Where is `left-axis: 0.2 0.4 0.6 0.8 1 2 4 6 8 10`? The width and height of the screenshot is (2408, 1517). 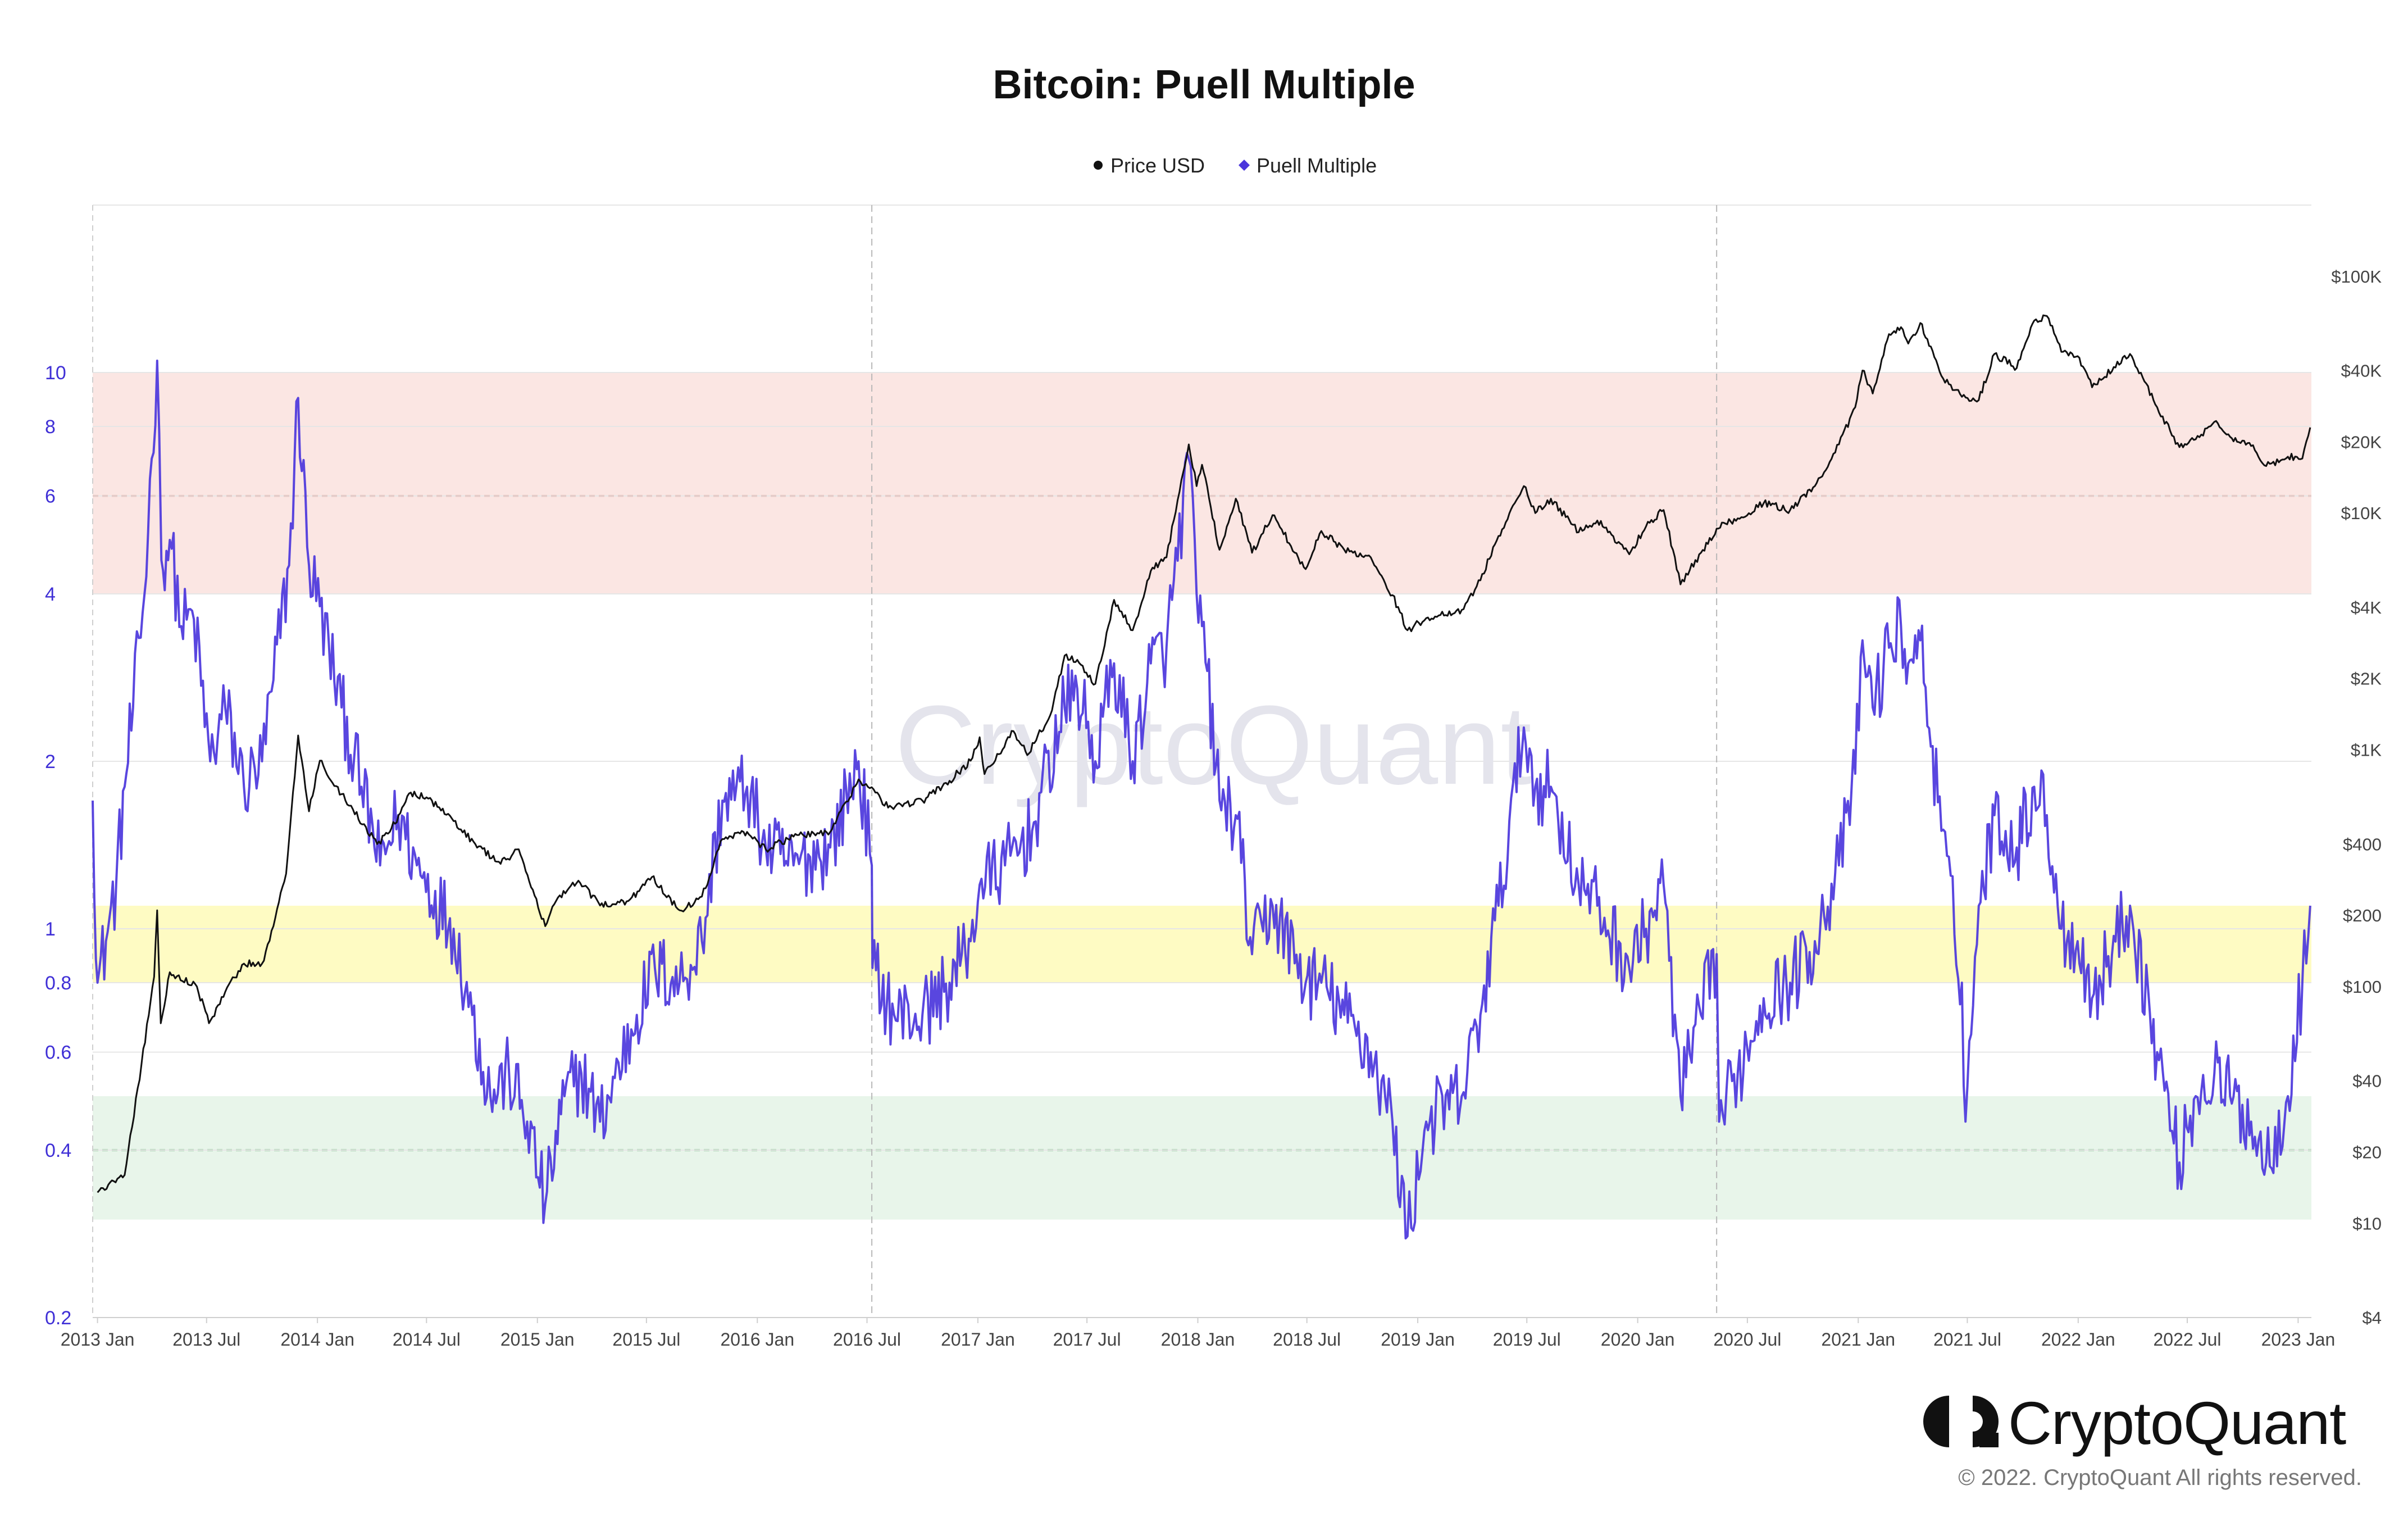
left-axis: 0.2 0.4 0.6 0.8 1 2 4 6 8 10 is located at coordinates (58, 845).